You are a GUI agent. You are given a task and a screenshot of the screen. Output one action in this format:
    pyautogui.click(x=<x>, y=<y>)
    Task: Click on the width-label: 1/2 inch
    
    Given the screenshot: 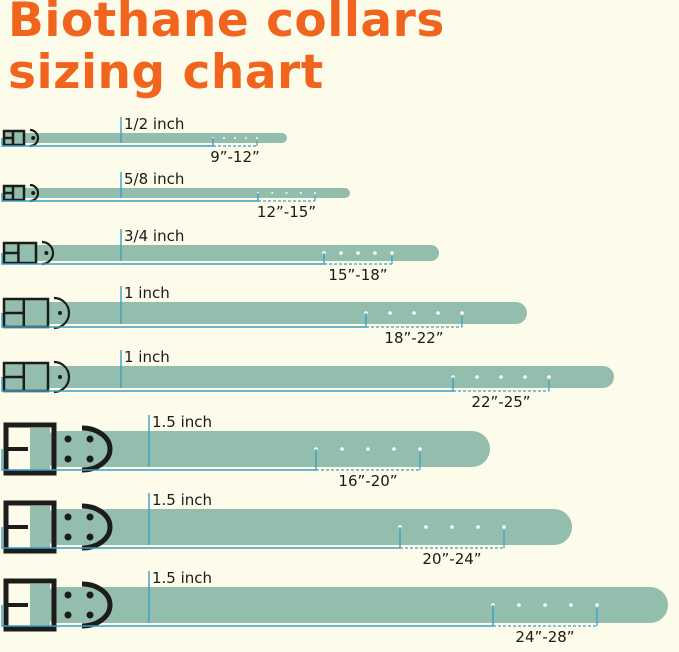 What is the action you would take?
    pyautogui.click(x=154, y=124)
    